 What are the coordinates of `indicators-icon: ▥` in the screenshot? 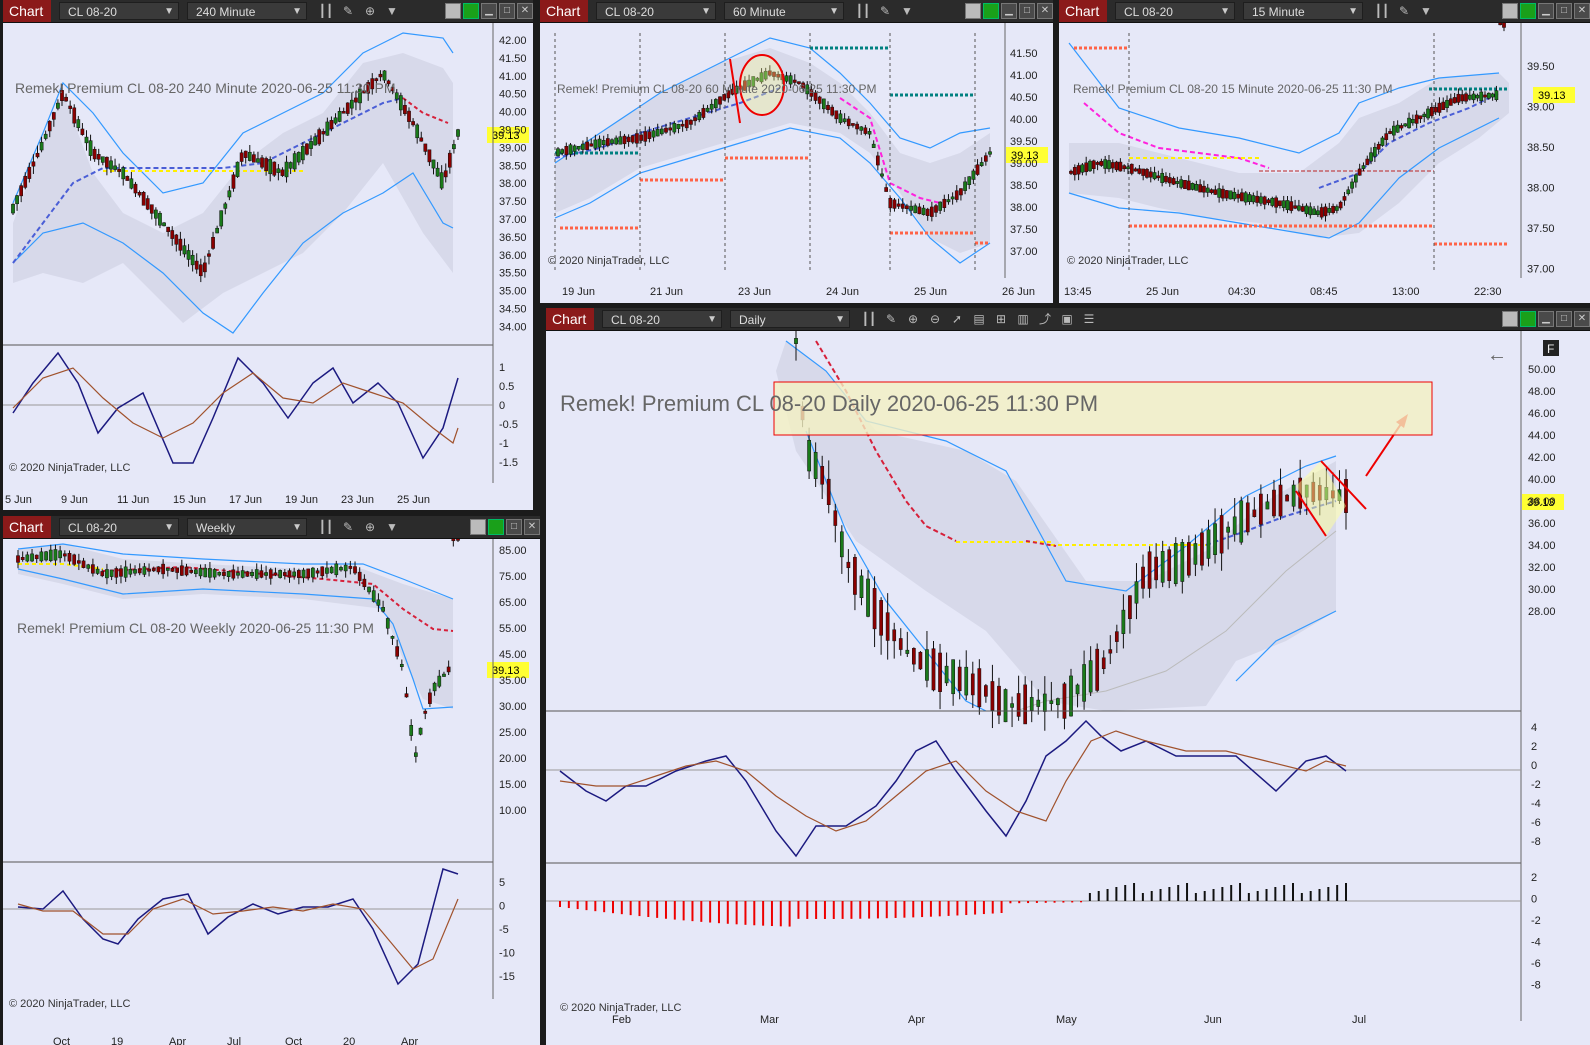 It's located at (1023, 319).